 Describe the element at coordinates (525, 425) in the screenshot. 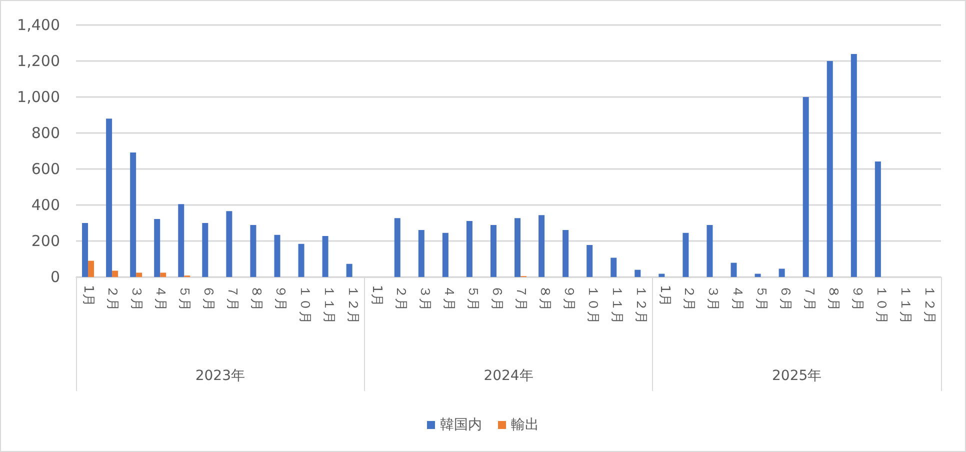

I see `legend-label: 輸出` at that location.